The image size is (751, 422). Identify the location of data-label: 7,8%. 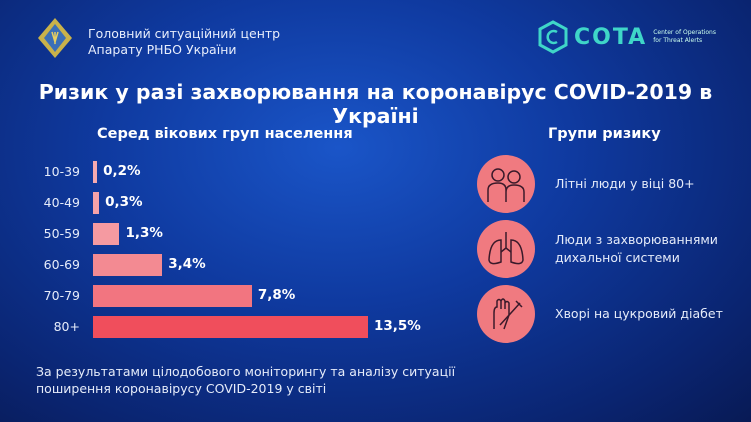
(276, 295).